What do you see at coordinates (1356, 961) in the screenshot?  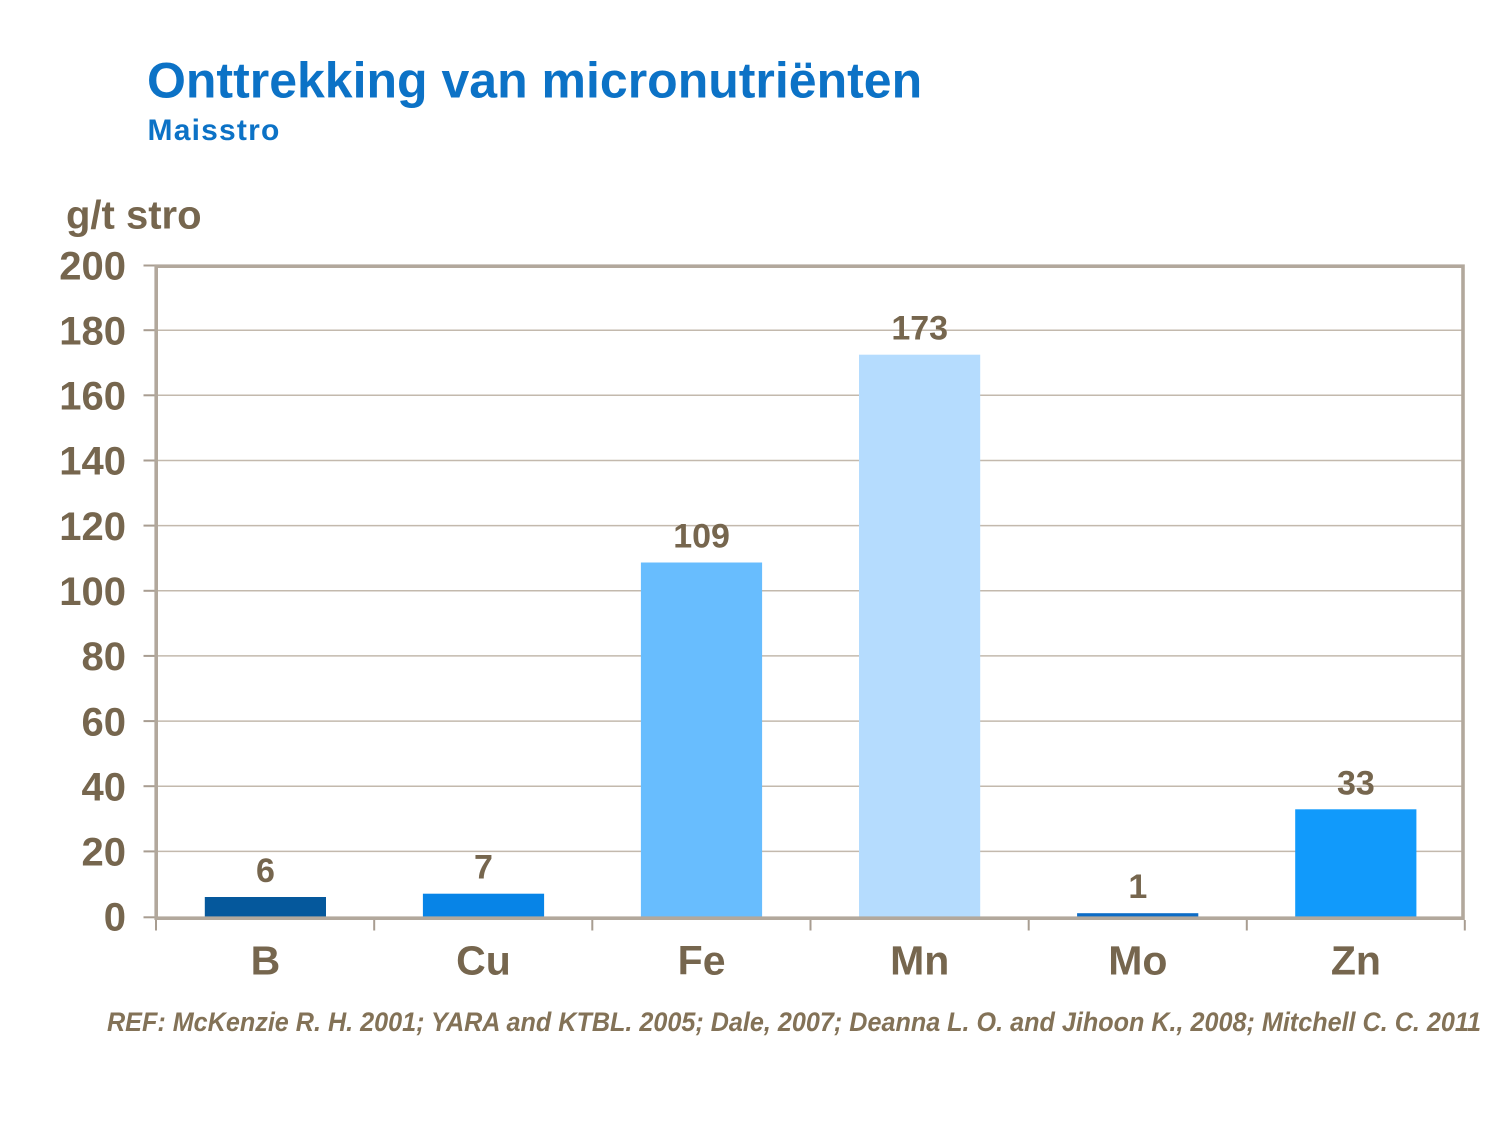 I see `svg-text: Zn` at bounding box center [1356, 961].